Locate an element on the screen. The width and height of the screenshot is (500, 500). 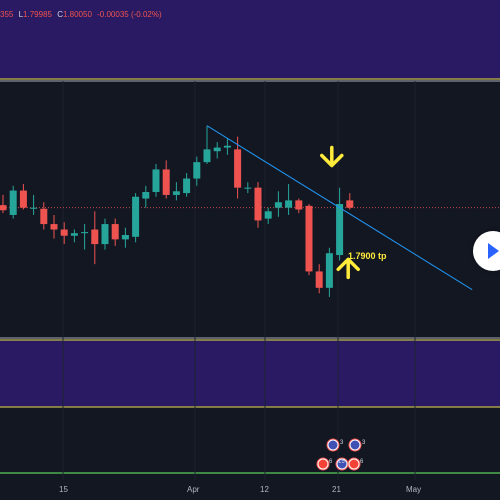
play-icon is located at coordinates (493, 251).